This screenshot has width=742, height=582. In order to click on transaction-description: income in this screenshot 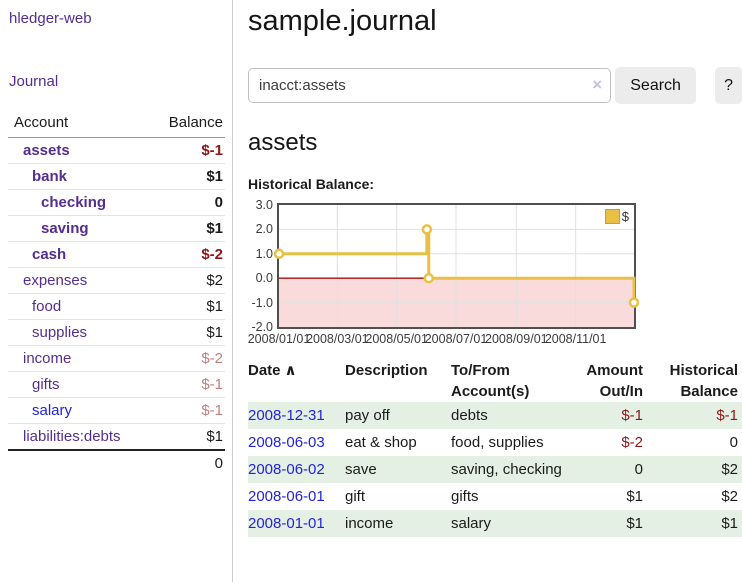, I will do `click(369, 523)`.